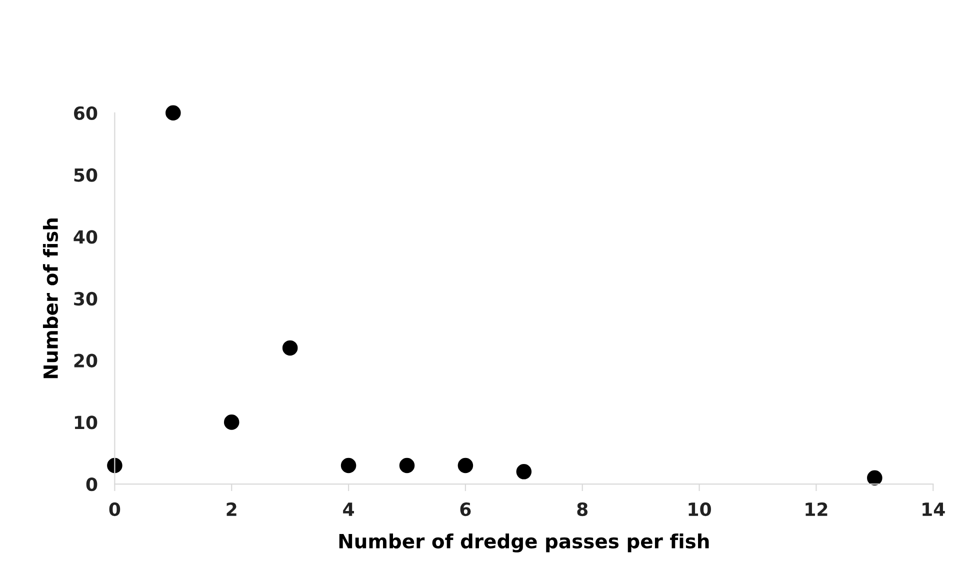  Describe the element at coordinates (92, 485) in the screenshot. I see `y-tick-label: 0` at that location.